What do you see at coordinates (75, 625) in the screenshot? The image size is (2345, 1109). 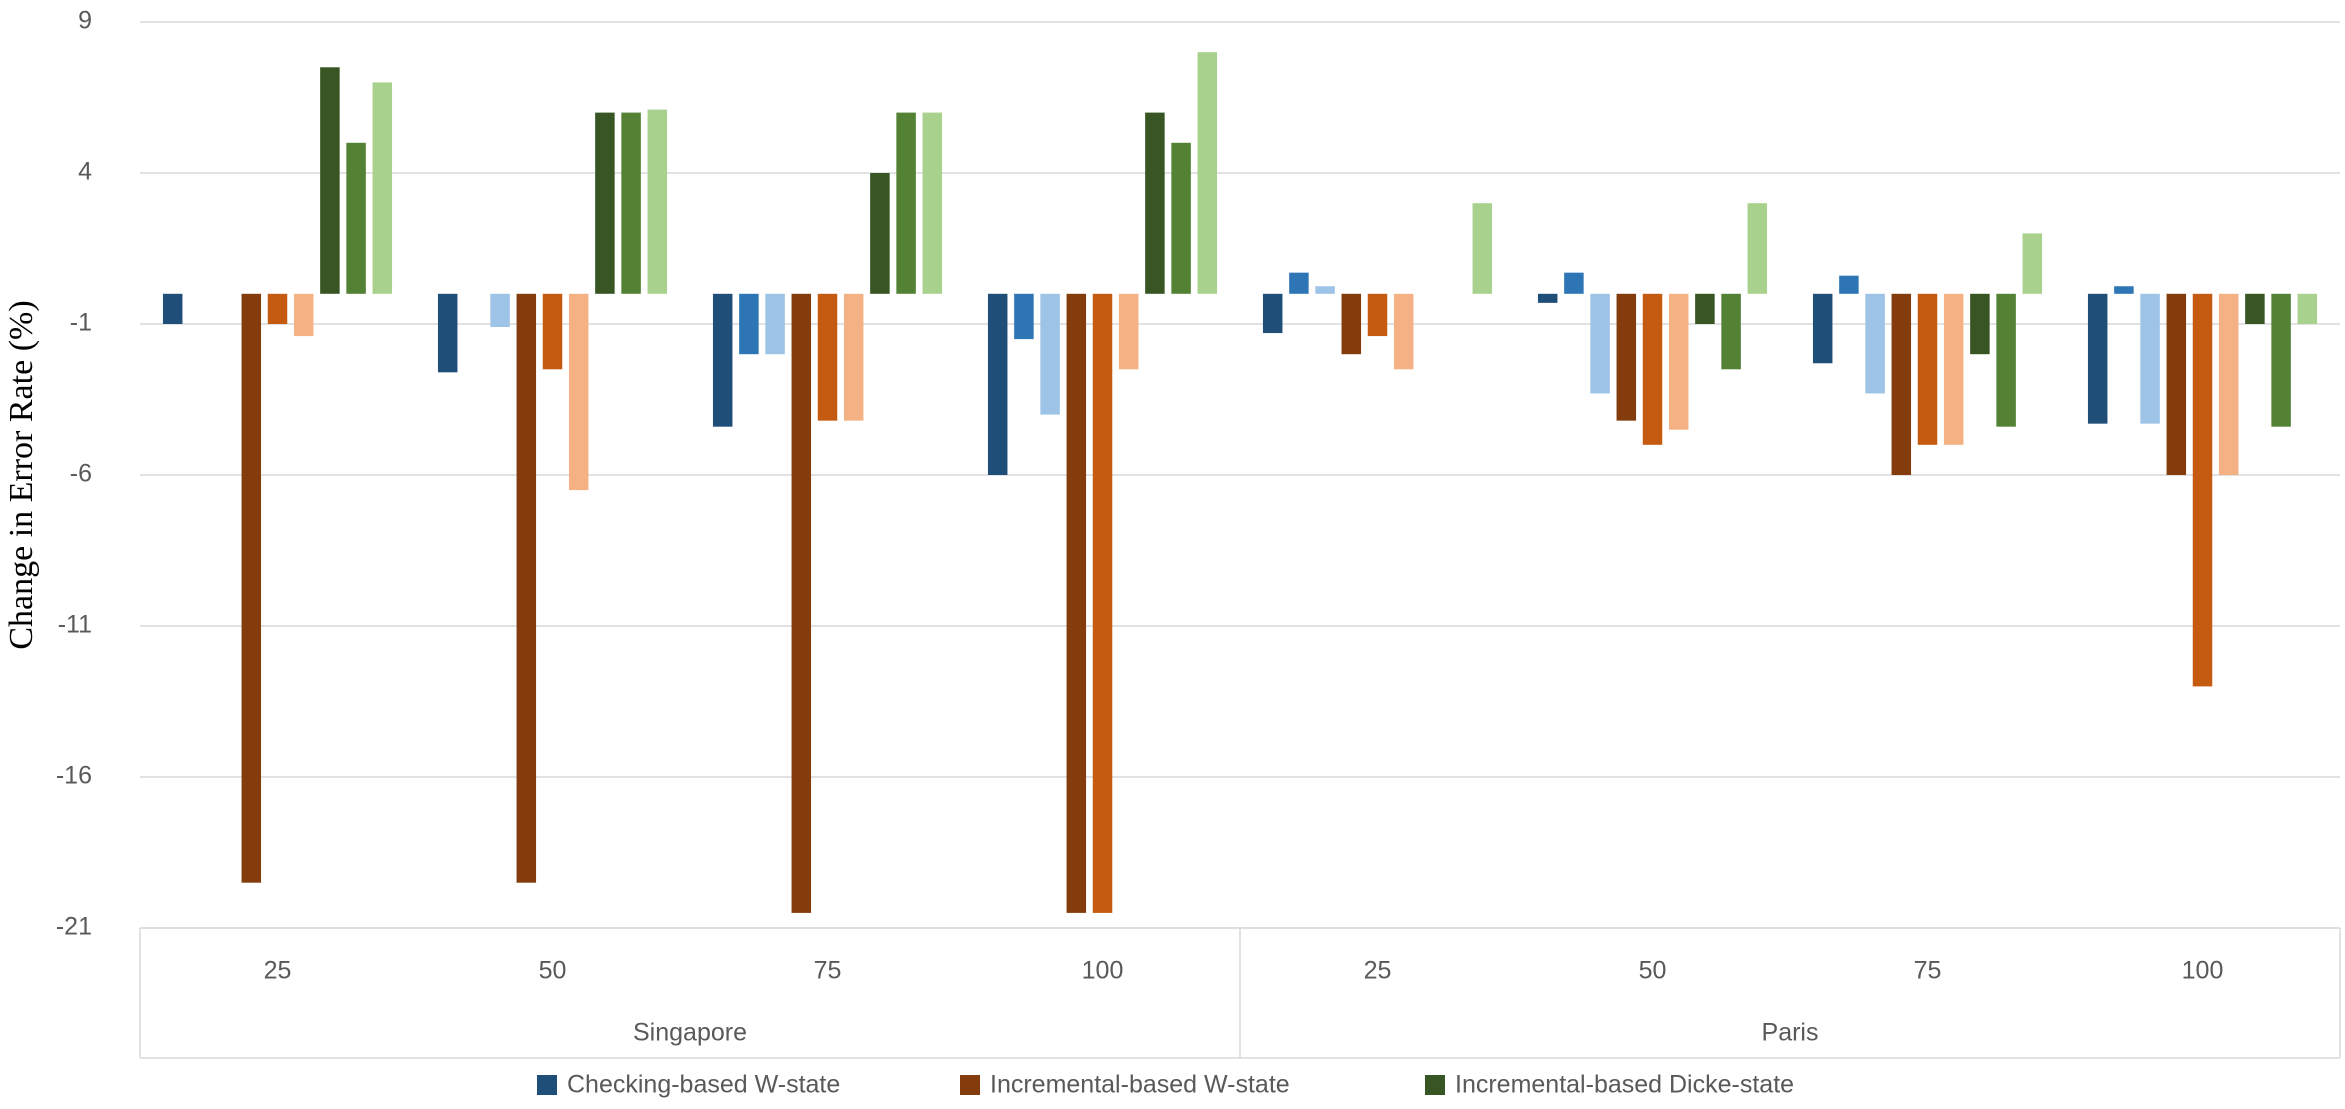 I see `y-tick-label: -11` at bounding box center [75, 625].